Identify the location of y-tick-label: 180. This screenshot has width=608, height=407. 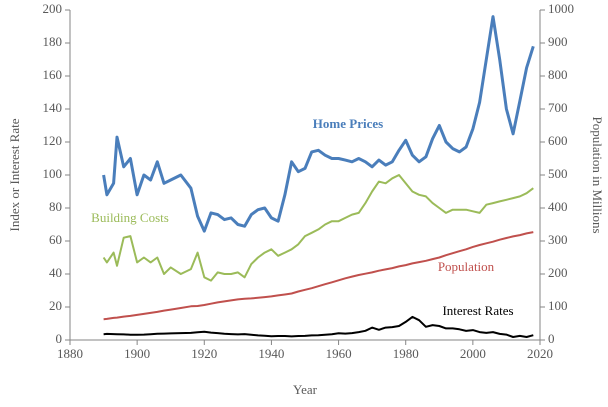
(53, 41).